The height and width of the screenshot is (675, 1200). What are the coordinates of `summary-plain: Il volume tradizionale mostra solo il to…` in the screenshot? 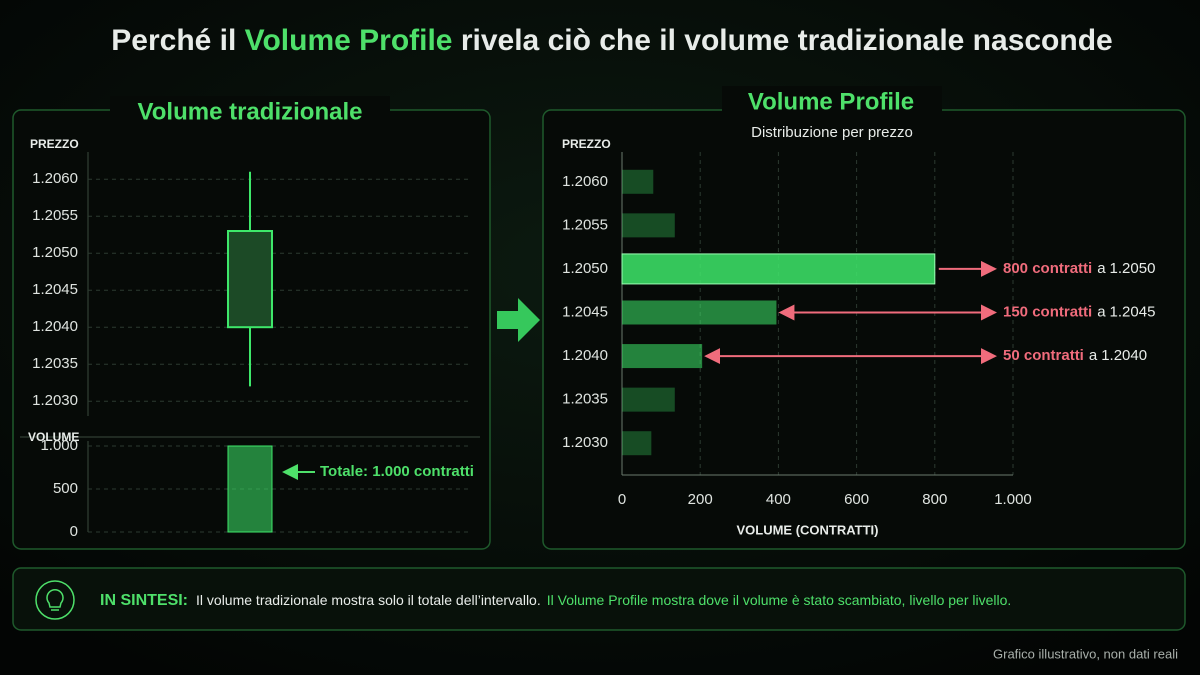 It's located at (368, 600).